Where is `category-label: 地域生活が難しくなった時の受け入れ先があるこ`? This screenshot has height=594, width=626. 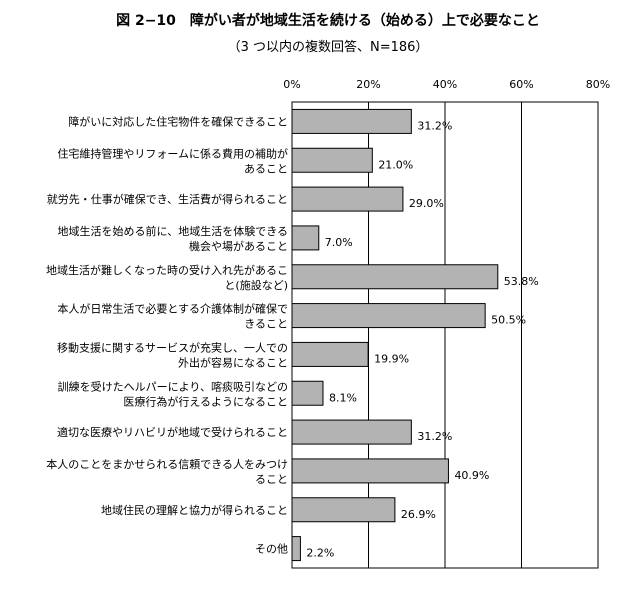
category-label: 地域生活が難しくなった時の受け入れ先があるこ is located at coordinates (167, 270).